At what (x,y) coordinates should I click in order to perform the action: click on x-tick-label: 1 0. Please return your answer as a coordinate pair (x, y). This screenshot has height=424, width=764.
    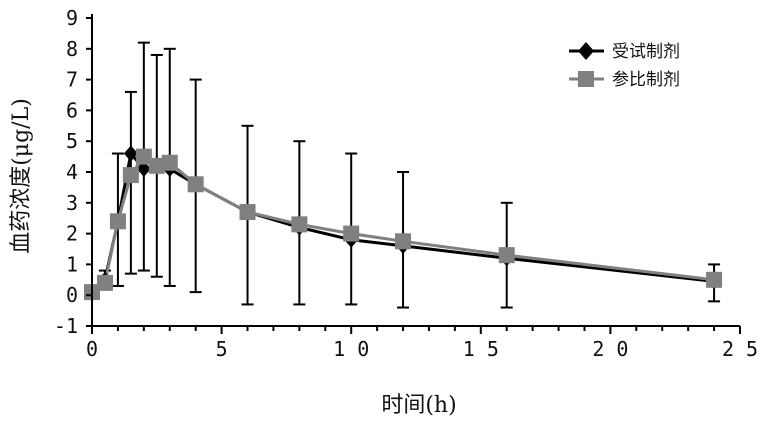
    Looking at the image, I should click on (351, 349).